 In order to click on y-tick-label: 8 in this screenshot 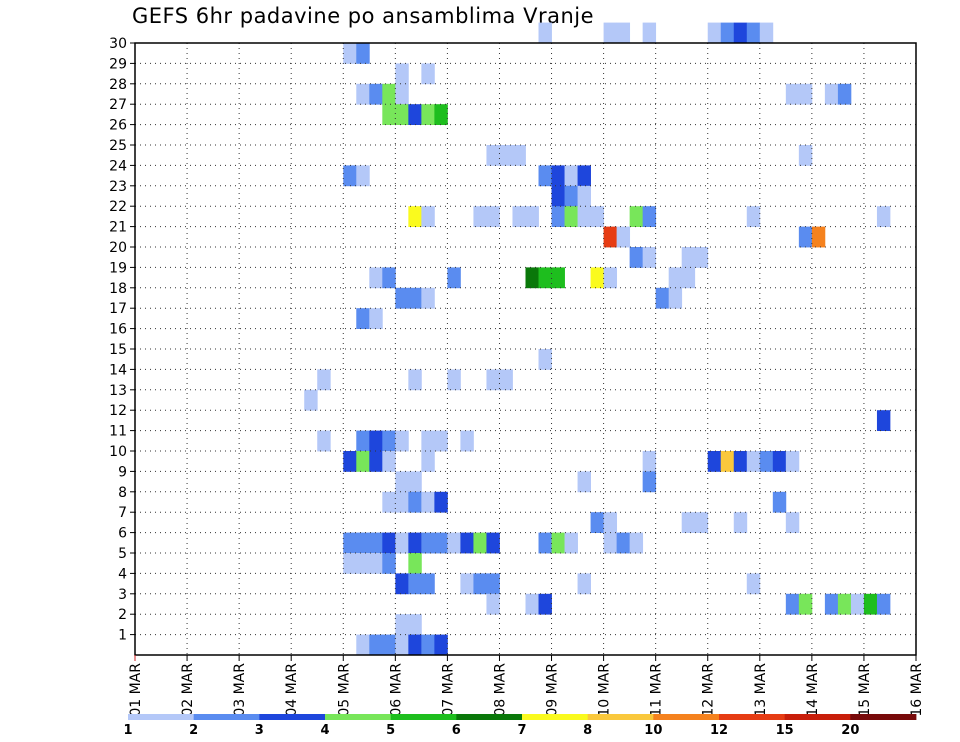, I will do `click(122, 493)`.